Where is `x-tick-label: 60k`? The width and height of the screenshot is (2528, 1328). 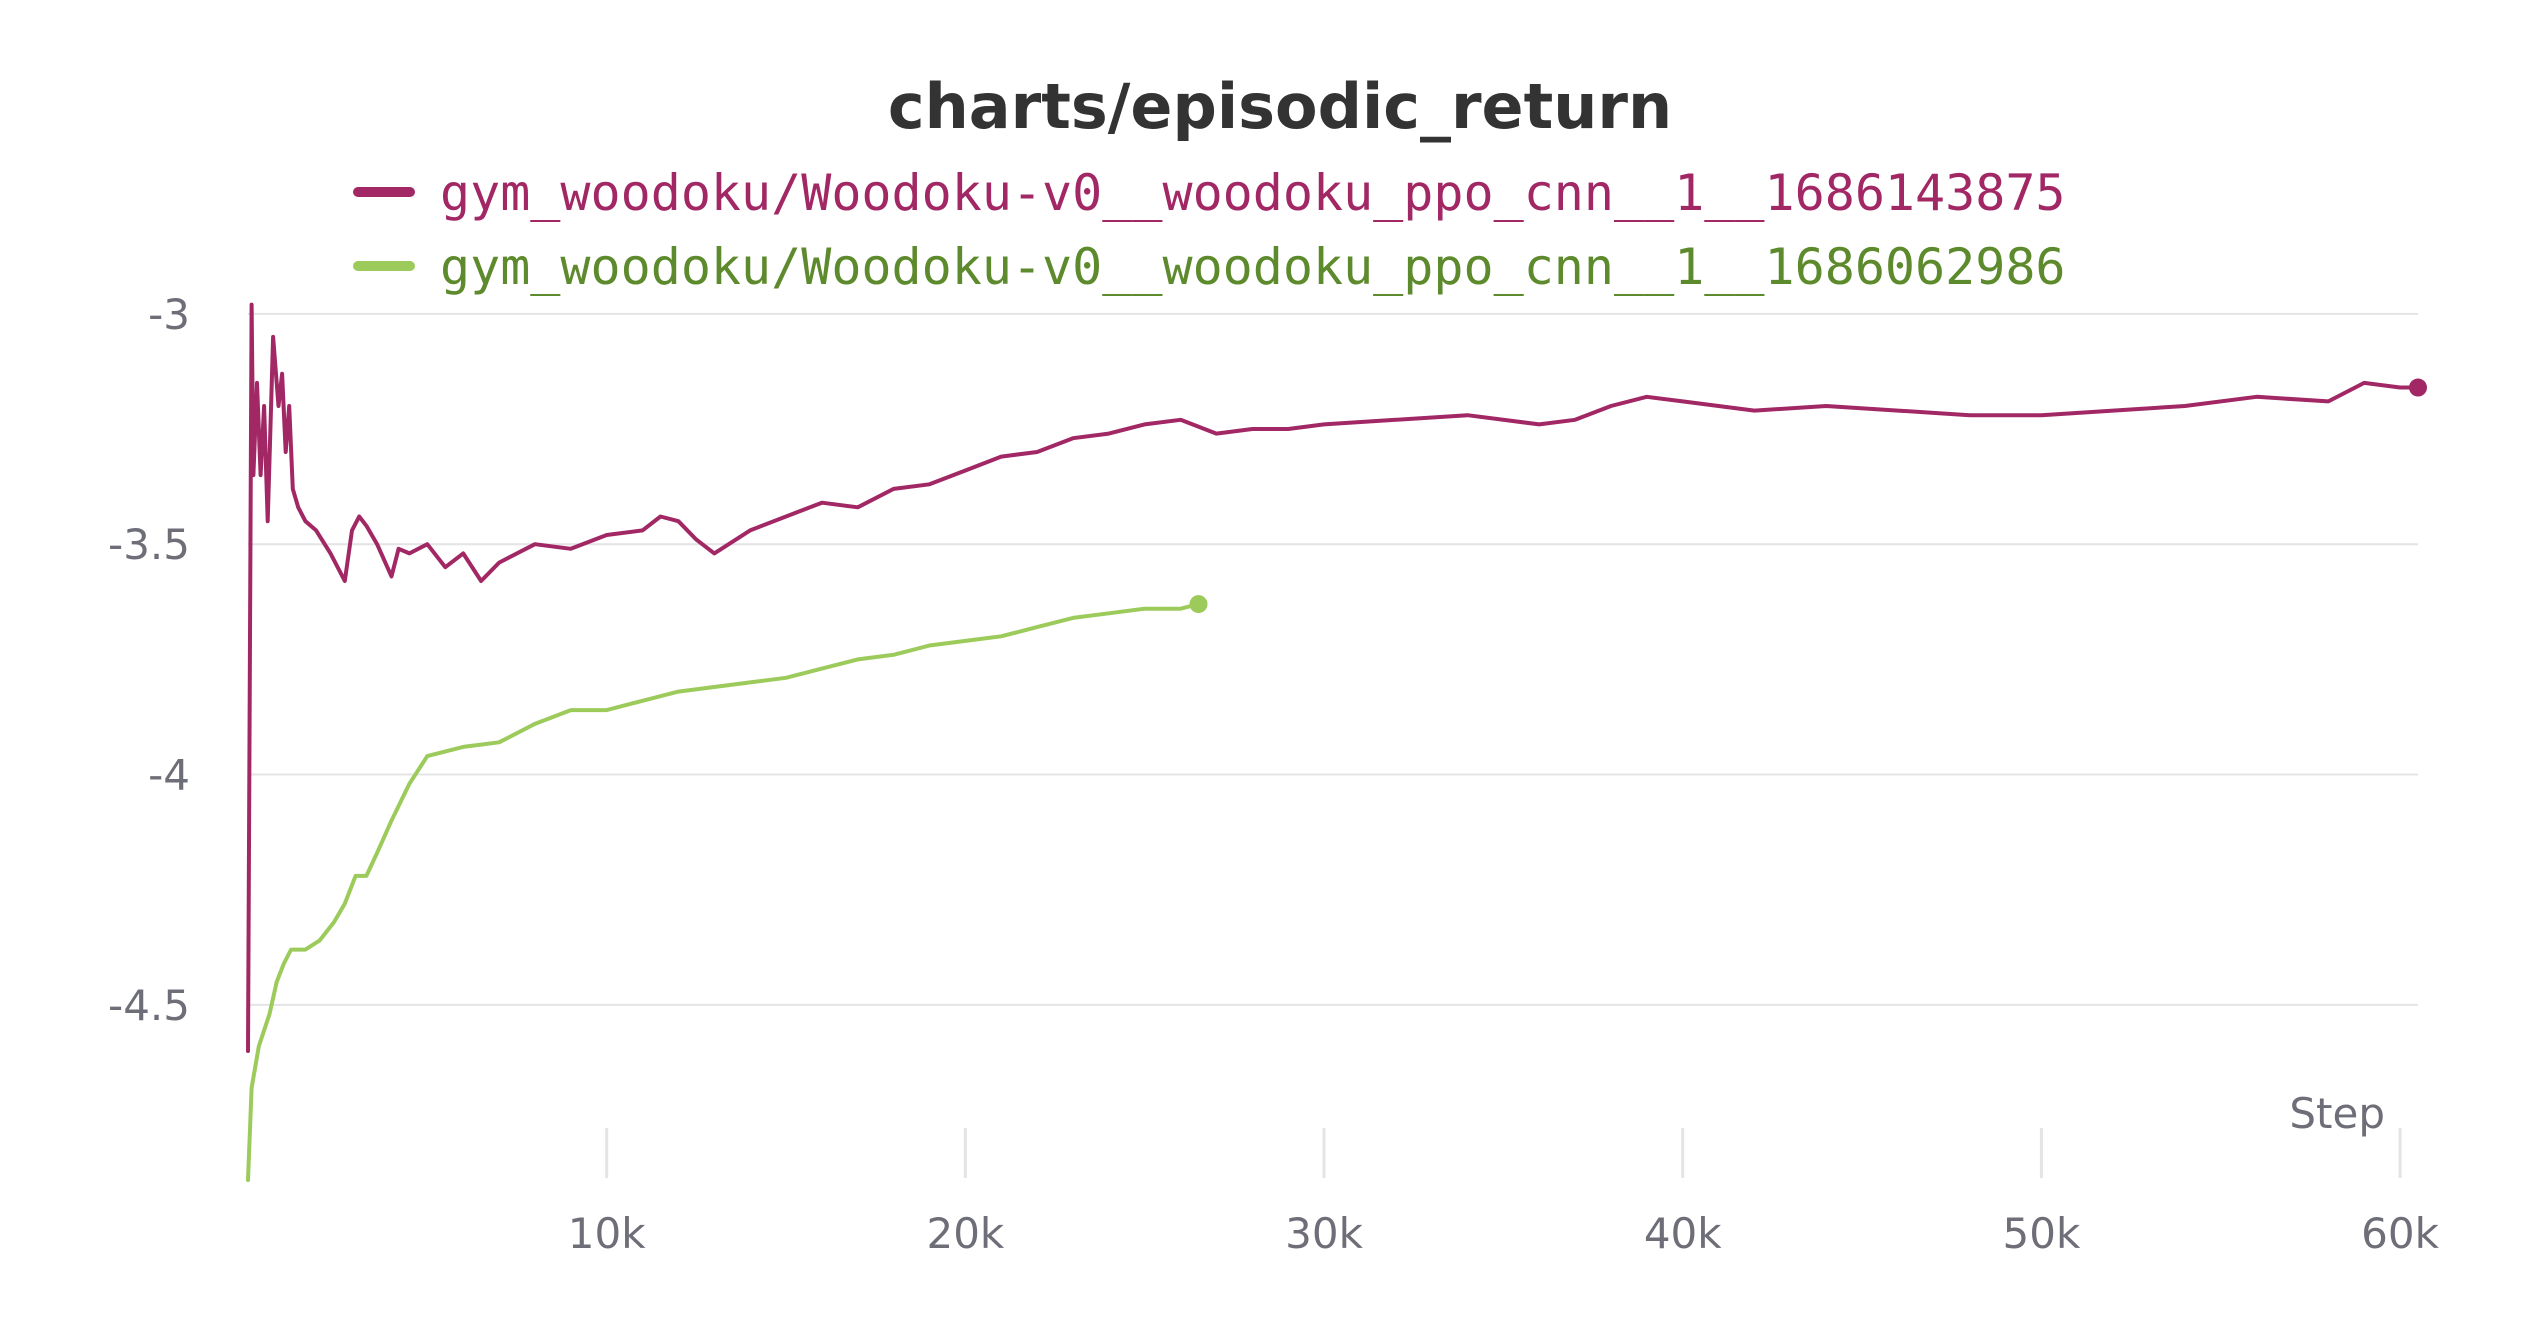 x-tick-label: 60k is located at coordinates (2400, 1233).